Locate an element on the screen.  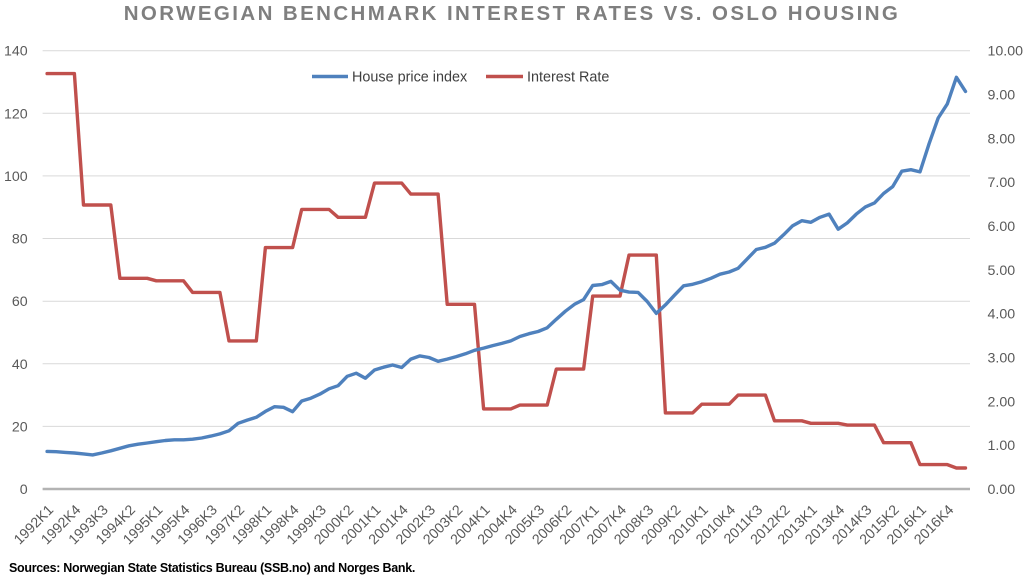
svg-text: 9.00 is located at coordinates (1002, 96).